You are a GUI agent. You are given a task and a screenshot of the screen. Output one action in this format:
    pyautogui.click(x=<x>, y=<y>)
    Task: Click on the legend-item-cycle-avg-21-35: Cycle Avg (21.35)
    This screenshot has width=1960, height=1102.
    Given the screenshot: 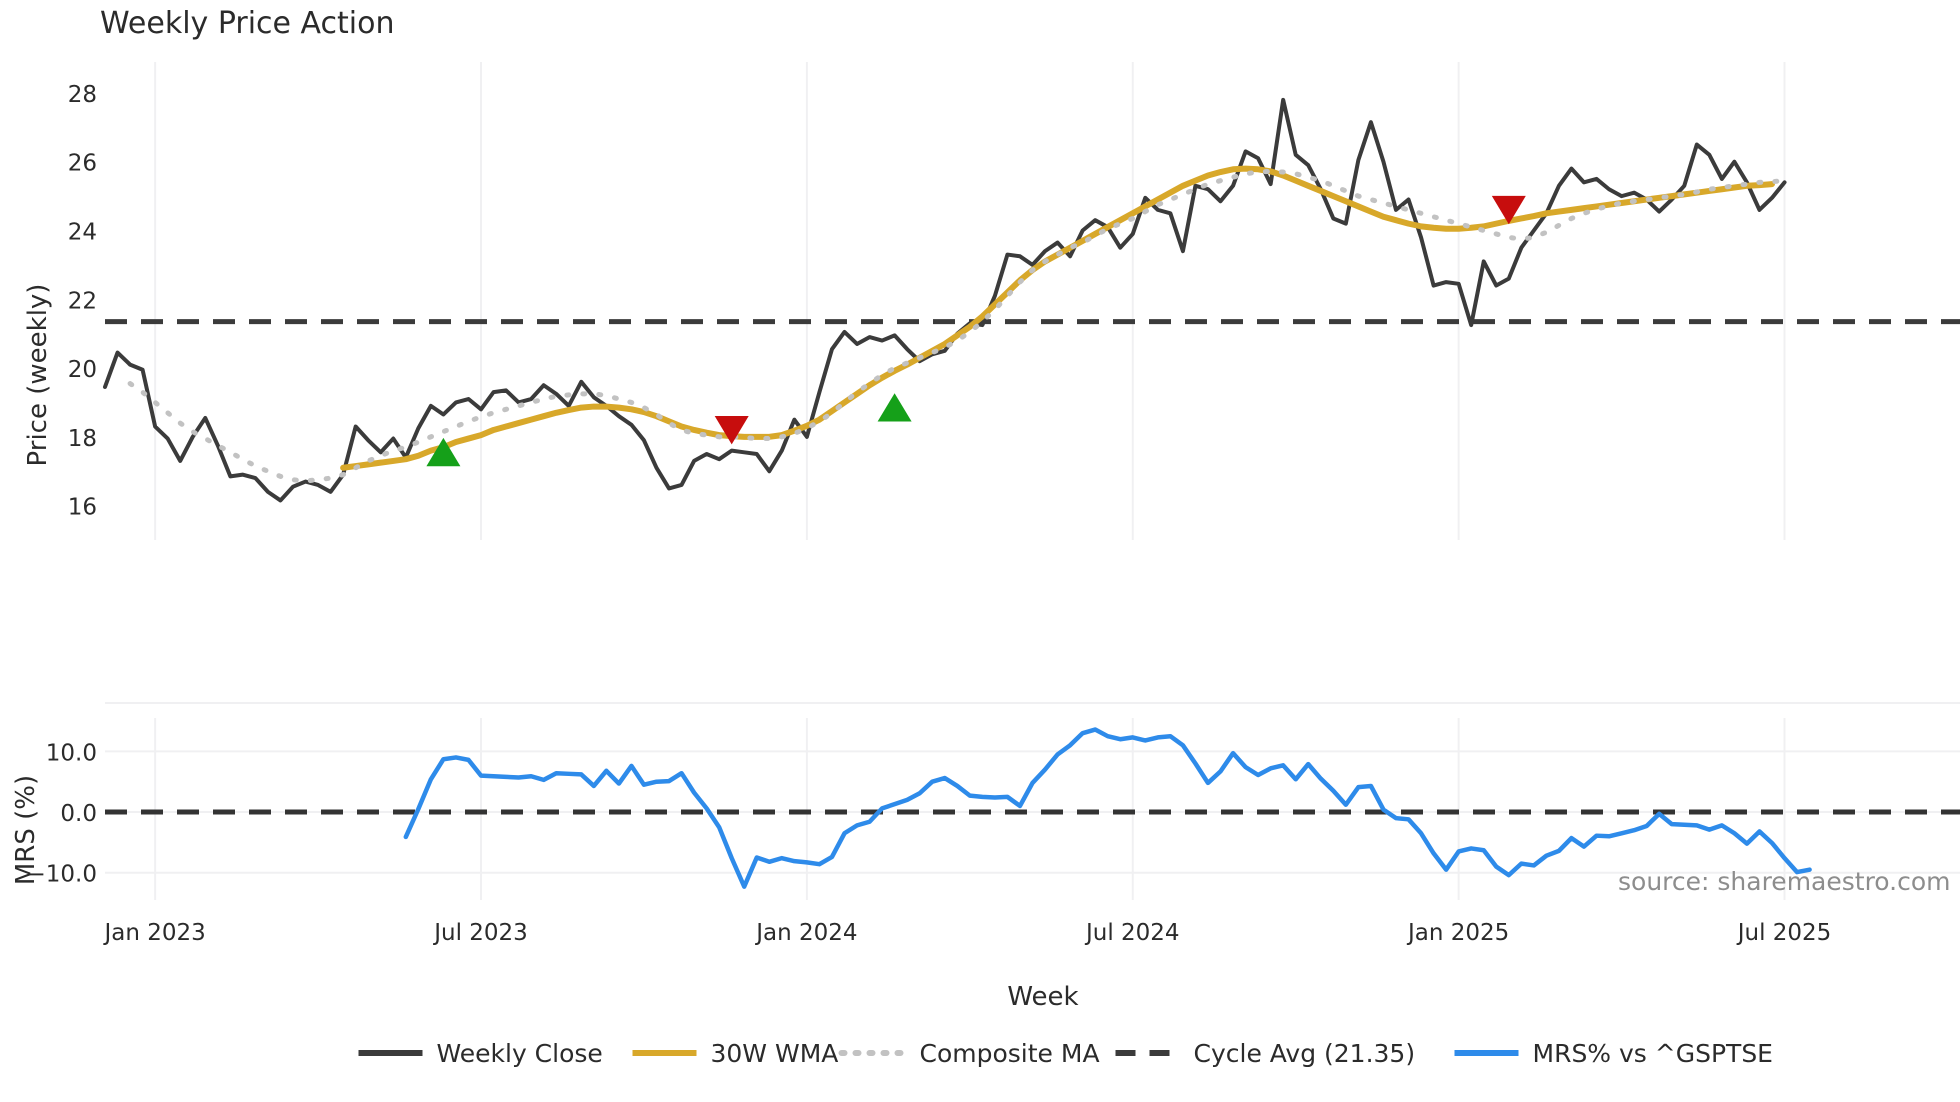 What is the action you would take?
    pyautogui.click(x=1265, y=1053)
    